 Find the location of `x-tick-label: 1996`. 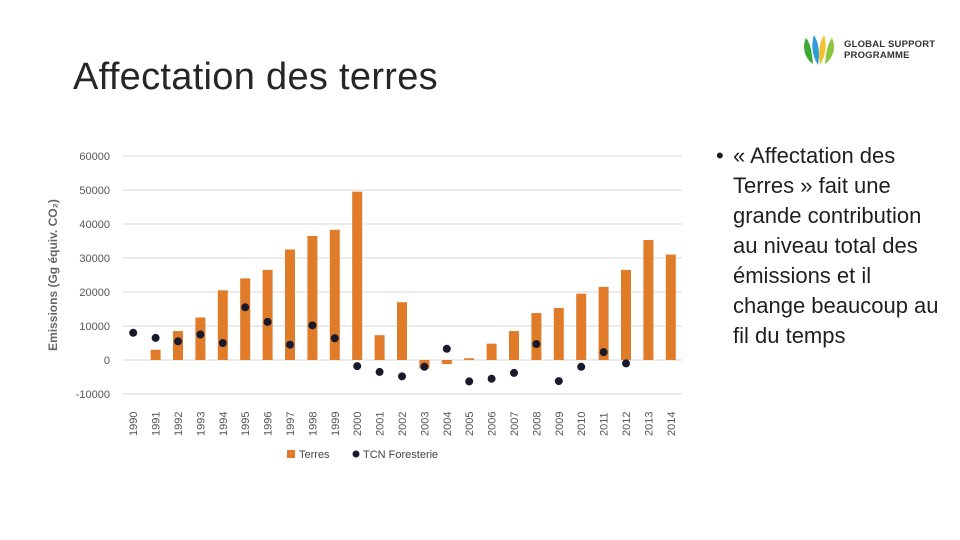

x-tick-label: 1996 is located at coordinates (269, 424).